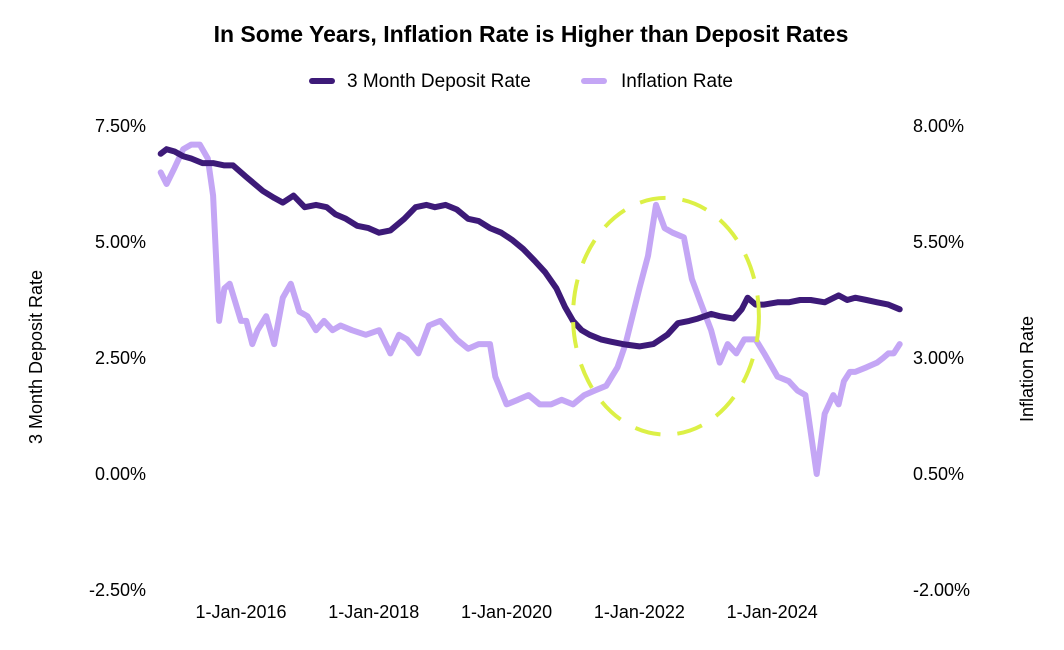 Image resolution: width=1064 pixels, height=650 pixels. I want to click on x-tick-label: 1-Jan-2022, so click(639, 612).